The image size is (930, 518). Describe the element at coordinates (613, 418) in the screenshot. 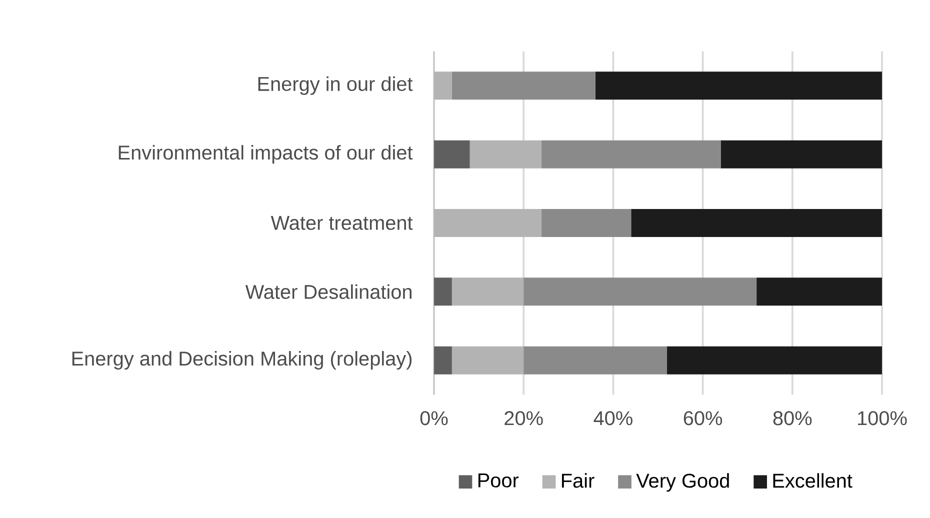

I see `x-tick-label: 40%` at that location.